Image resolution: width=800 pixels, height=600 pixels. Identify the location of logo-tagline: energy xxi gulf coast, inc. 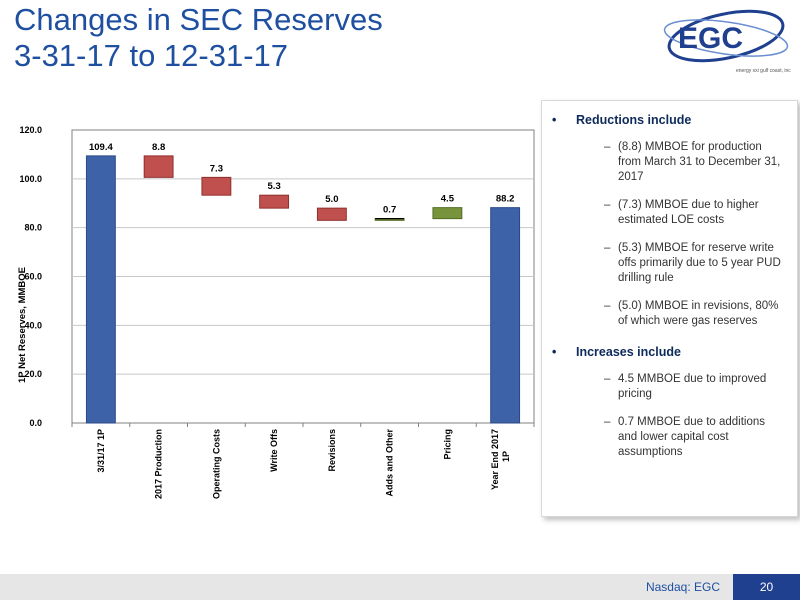
(763, 71).